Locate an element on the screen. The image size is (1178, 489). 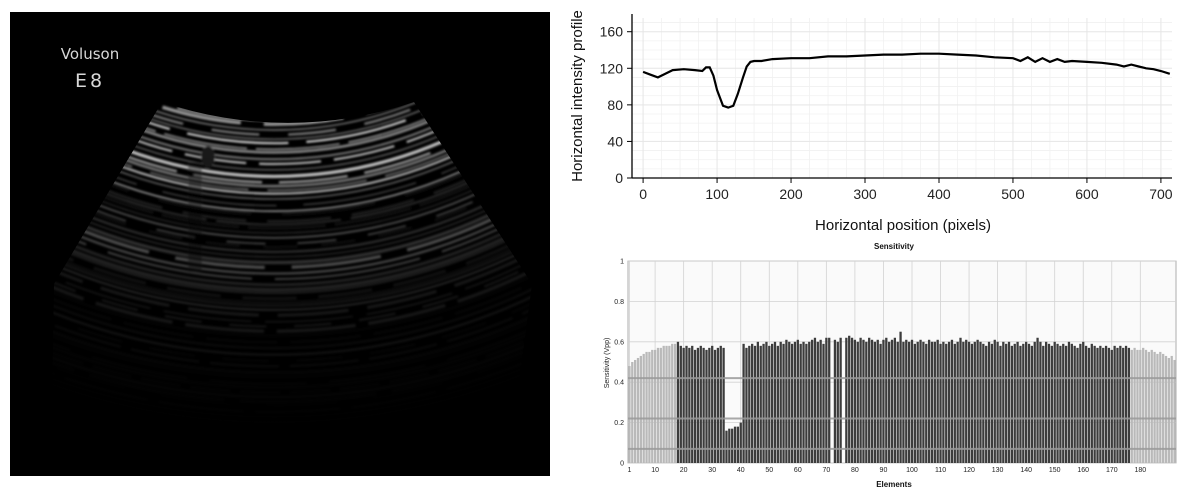
y-tick-label: 0.8 is located at coordinates (619, 302).